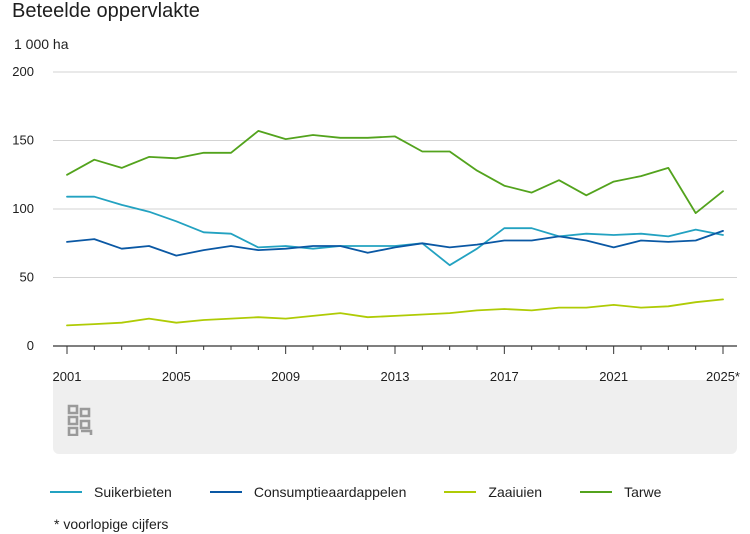  I want to click on y-tick-label: 150, so click(23, 140).